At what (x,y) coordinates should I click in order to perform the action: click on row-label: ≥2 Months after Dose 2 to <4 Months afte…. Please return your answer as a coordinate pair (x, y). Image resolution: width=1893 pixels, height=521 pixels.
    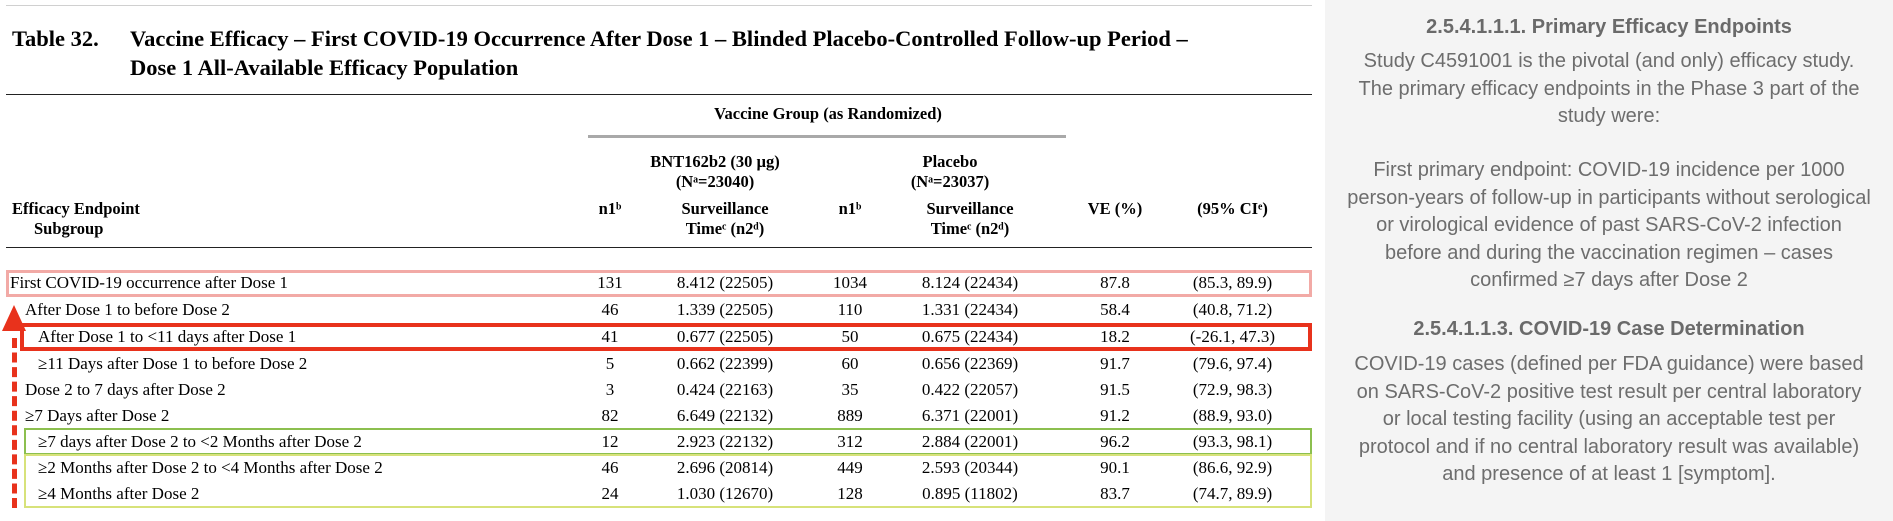
    Looking at the image, I should click on (210, 467).